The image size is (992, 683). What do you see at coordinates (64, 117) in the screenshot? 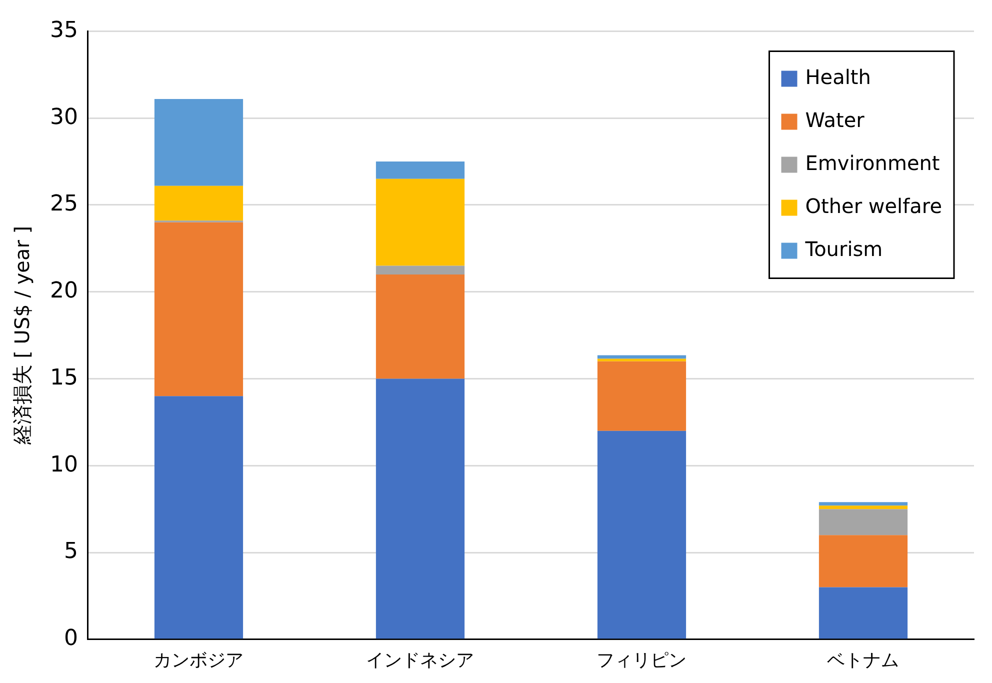
I see `y-tick-label: 30` at bounding box center [64, 117].